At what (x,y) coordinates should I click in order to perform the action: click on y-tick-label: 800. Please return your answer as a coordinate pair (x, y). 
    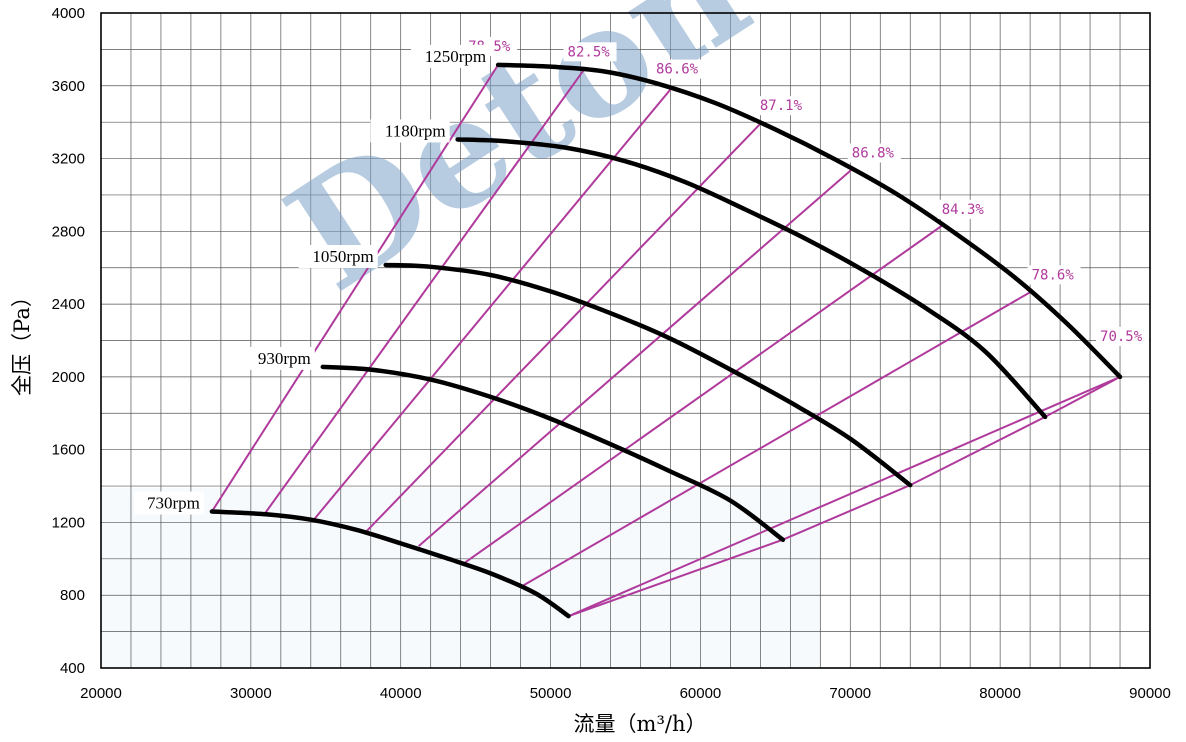
    Looking at the image, I should click on (72, 595).